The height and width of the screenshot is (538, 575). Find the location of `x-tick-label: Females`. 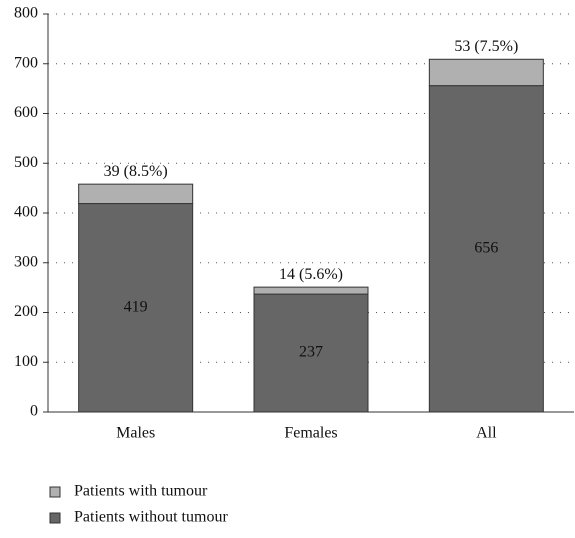

x-tick-label: Females is located at coordinates (310, 433).